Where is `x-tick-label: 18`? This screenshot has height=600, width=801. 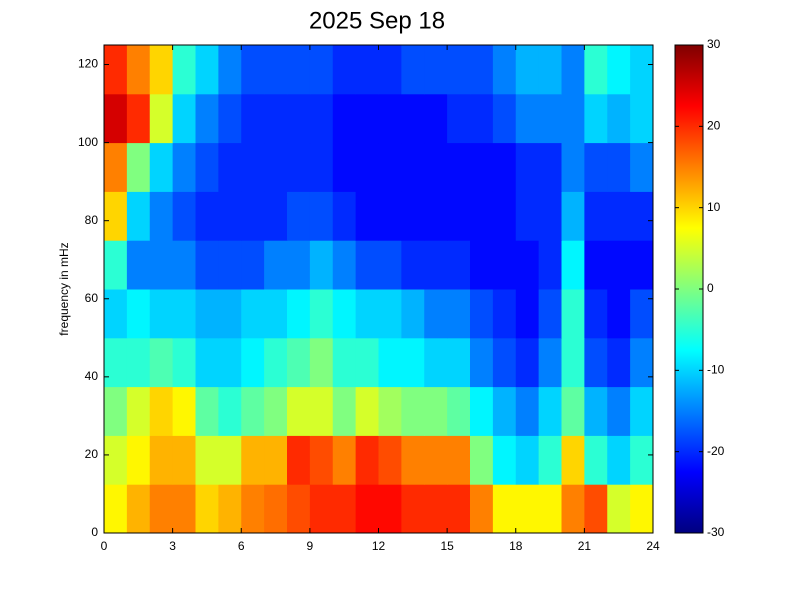
x-tick-label: 18 is located at coordinates (516, 546).